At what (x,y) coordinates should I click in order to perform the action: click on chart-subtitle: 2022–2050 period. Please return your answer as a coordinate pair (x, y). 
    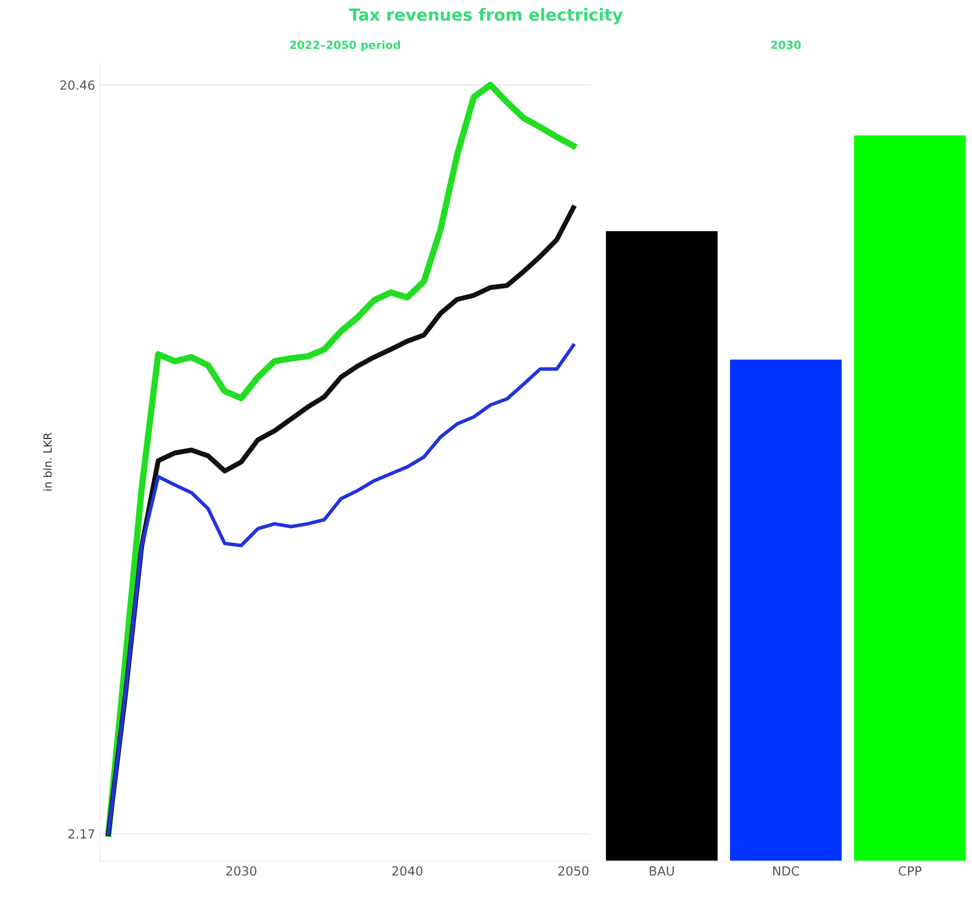
    Looking at the image, I should click on (345, 46).